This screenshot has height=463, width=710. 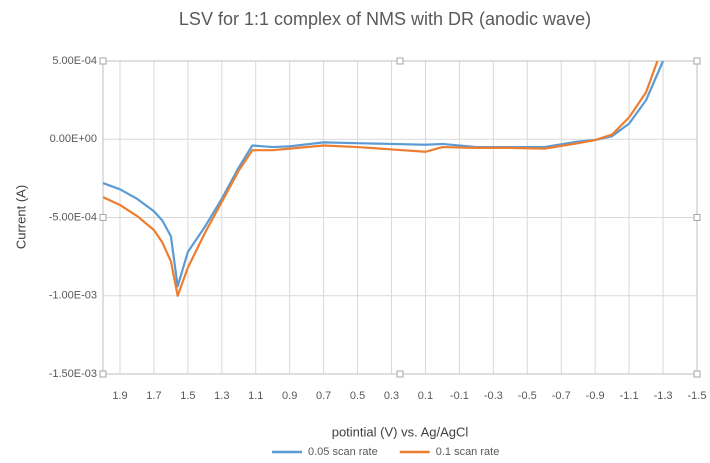 I want to click on y-tick-label: -5.00E-04, so click(x=73, y=217).